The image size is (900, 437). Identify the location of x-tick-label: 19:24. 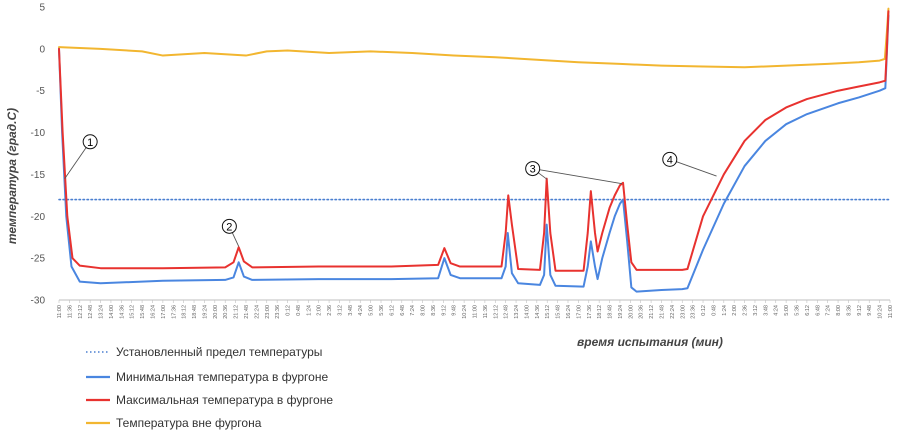
(205, 312).